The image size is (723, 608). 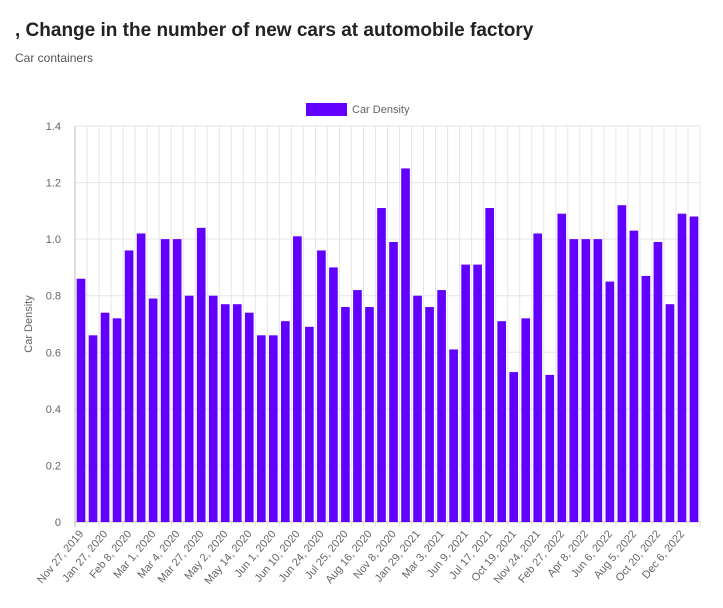 I want to click on y-axis: 0 0.2 0.4 0.6 0.8 1.0 1.2 1.4, so click(x=53, y=325).